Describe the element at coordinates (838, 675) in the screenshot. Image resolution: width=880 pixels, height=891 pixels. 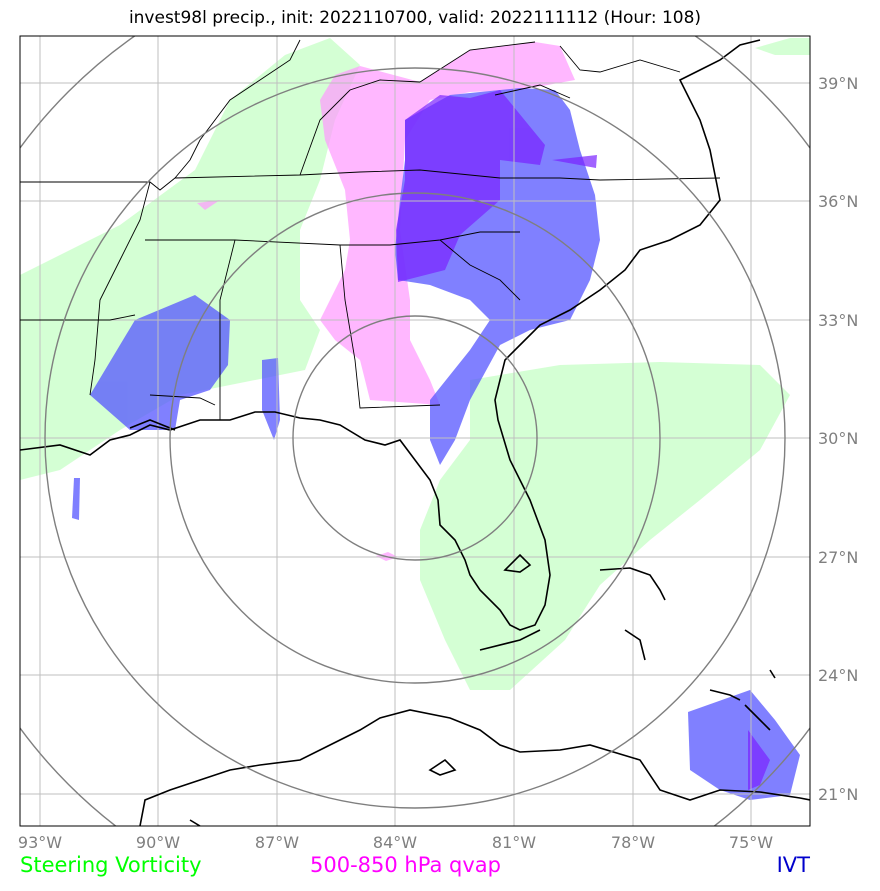
I see `lat-label: 24°N` at that location.